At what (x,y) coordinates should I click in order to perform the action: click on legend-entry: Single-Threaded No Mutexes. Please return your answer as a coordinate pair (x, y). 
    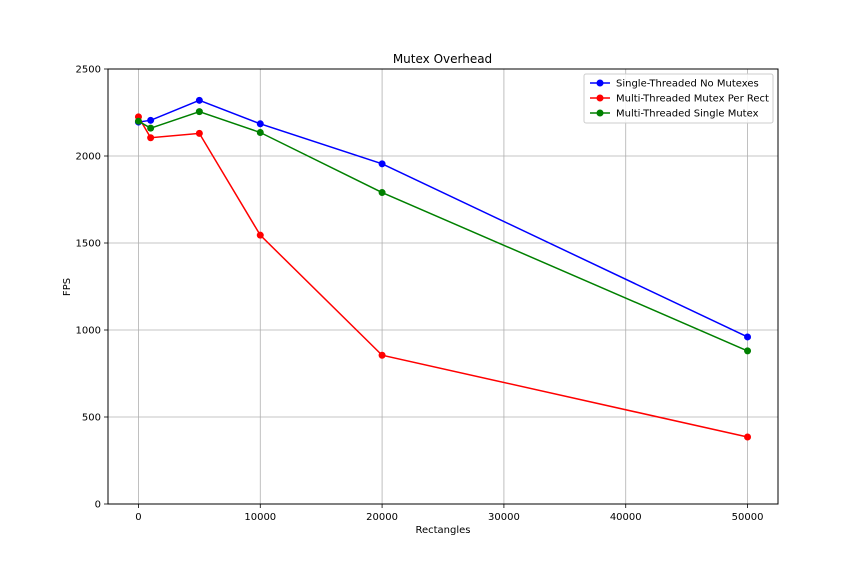
    Looking at the image, I should click on (674, 84).